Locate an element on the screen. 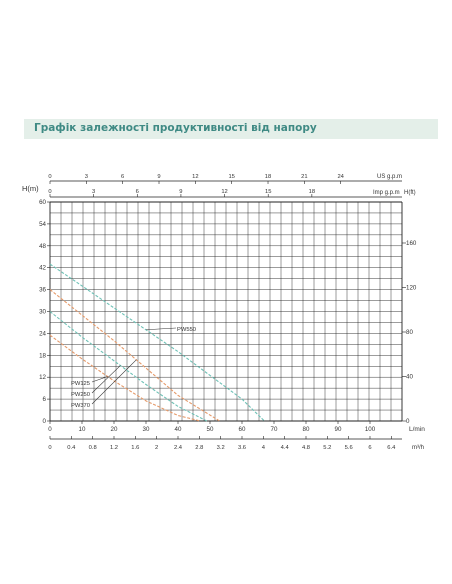 This screenshot has width=452, height=584. us-gpm-tick-label: 0 is located at coordinates (49, 177).